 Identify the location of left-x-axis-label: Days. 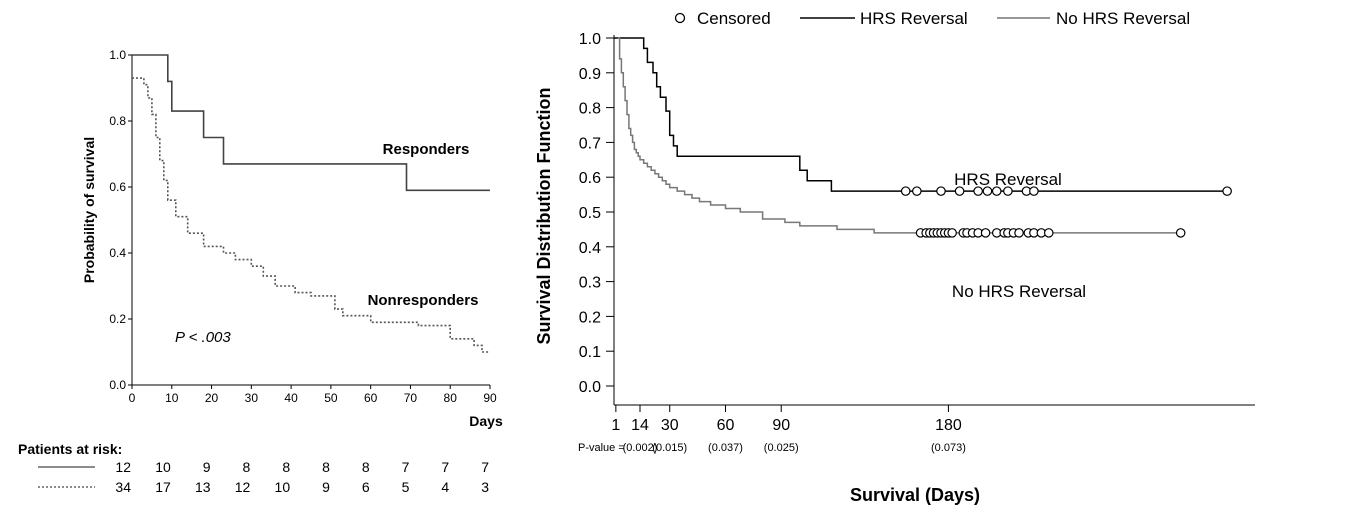
(486, 421).